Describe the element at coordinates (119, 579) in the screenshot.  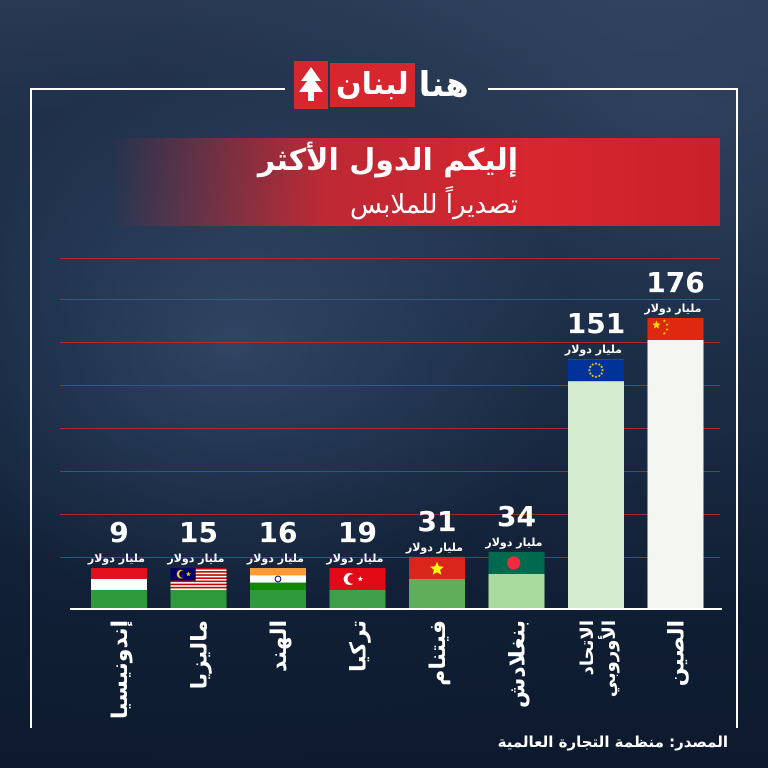
I see `indonesia-flag` at that location.